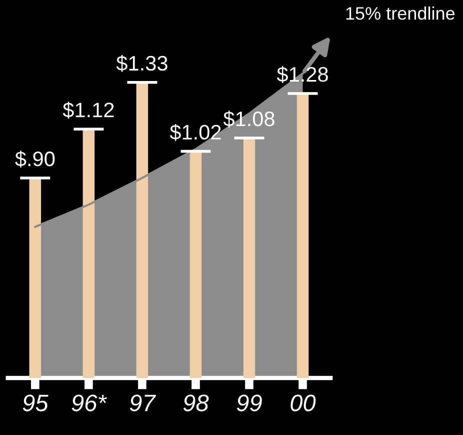 The image size is (463, 435). I want to click on data-label: $1.12, so click(88, 110).